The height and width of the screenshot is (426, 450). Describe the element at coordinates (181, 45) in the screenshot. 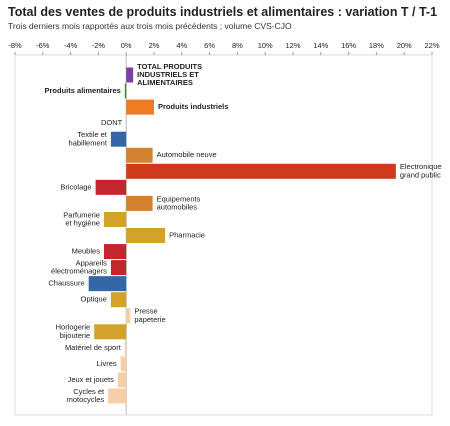

I see `x-tick-label: 4%` at that location.